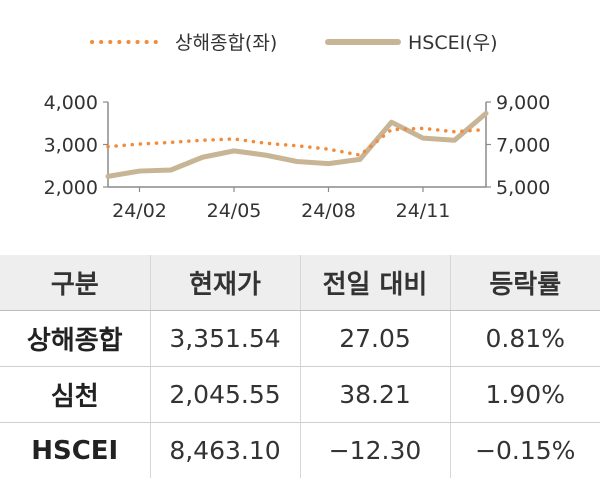 The height and width of the screenshot is (480, 600). I want to click on chart-legend: 상해종합(좌) HSCEI(우), so click(294, 43).